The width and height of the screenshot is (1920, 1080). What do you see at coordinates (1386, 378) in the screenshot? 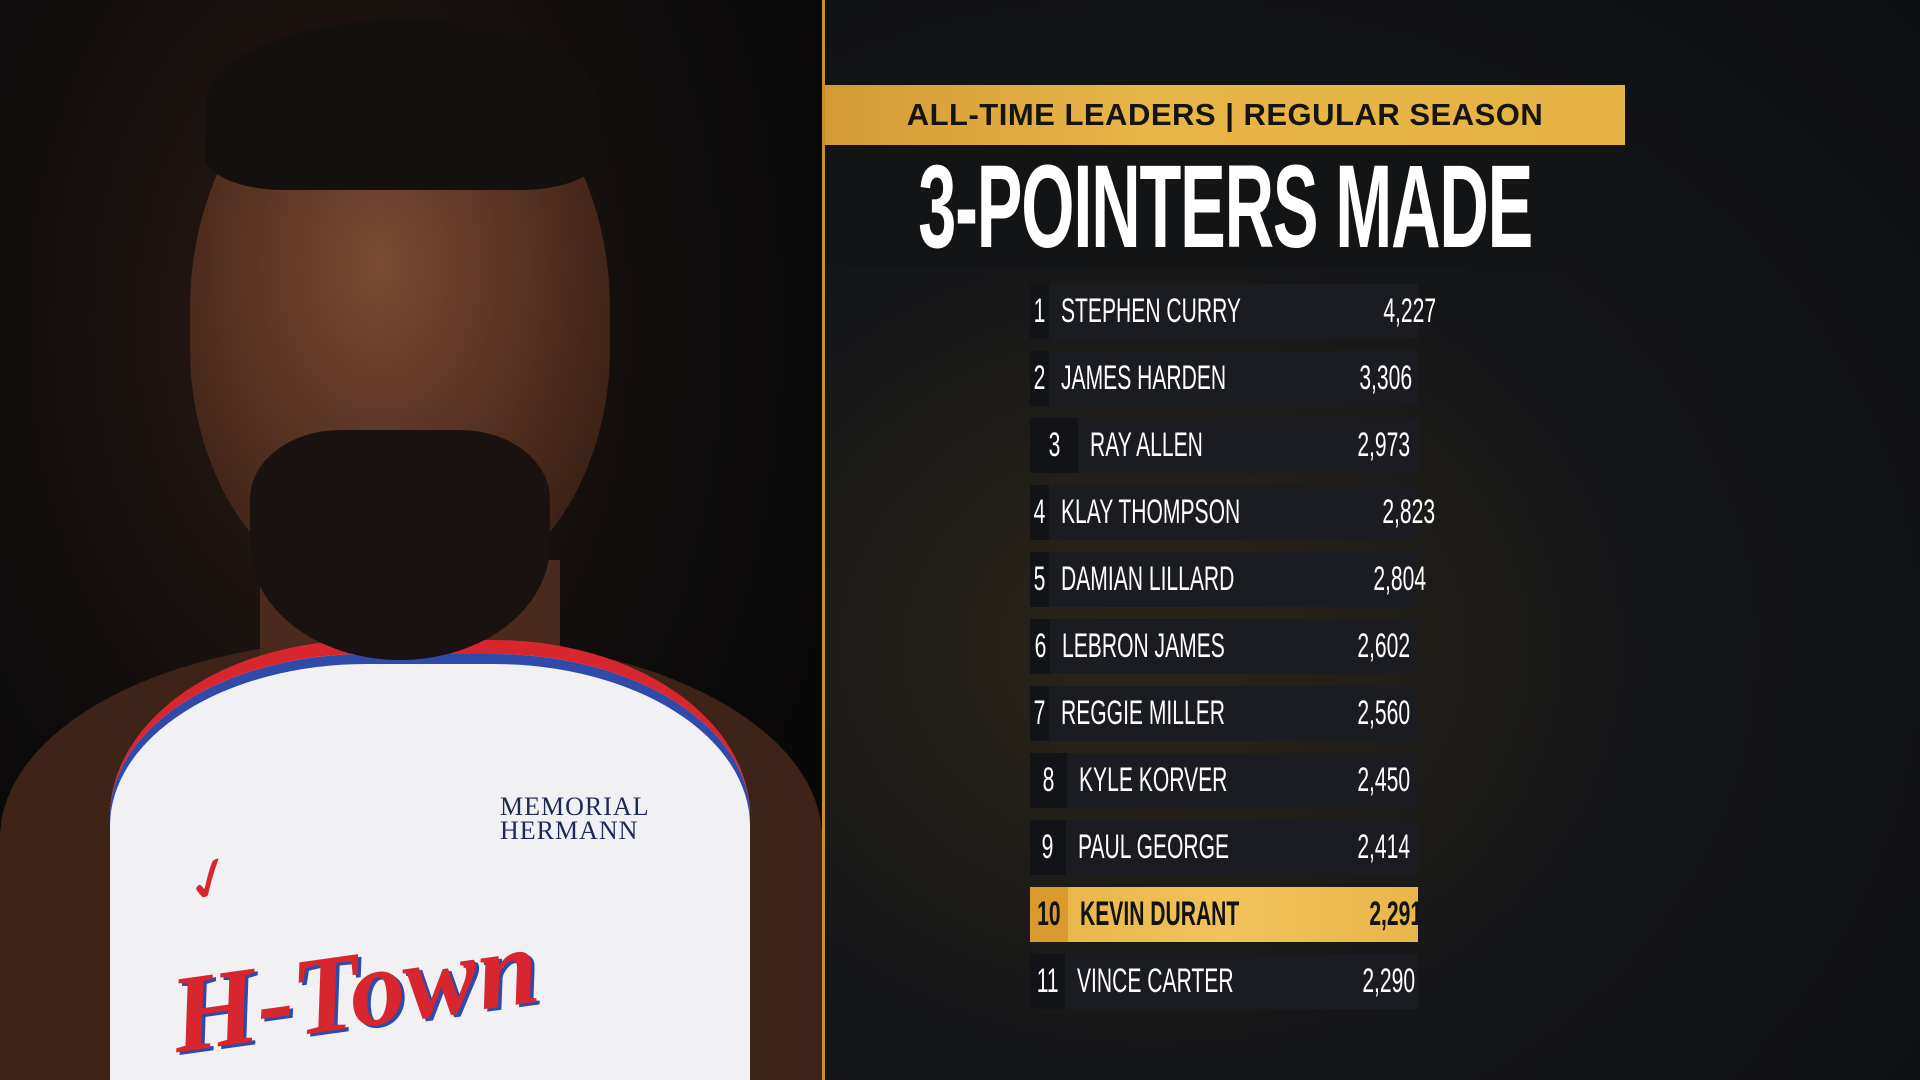
I see `threes-made: 3,306` at bounding box center [1386, 378].